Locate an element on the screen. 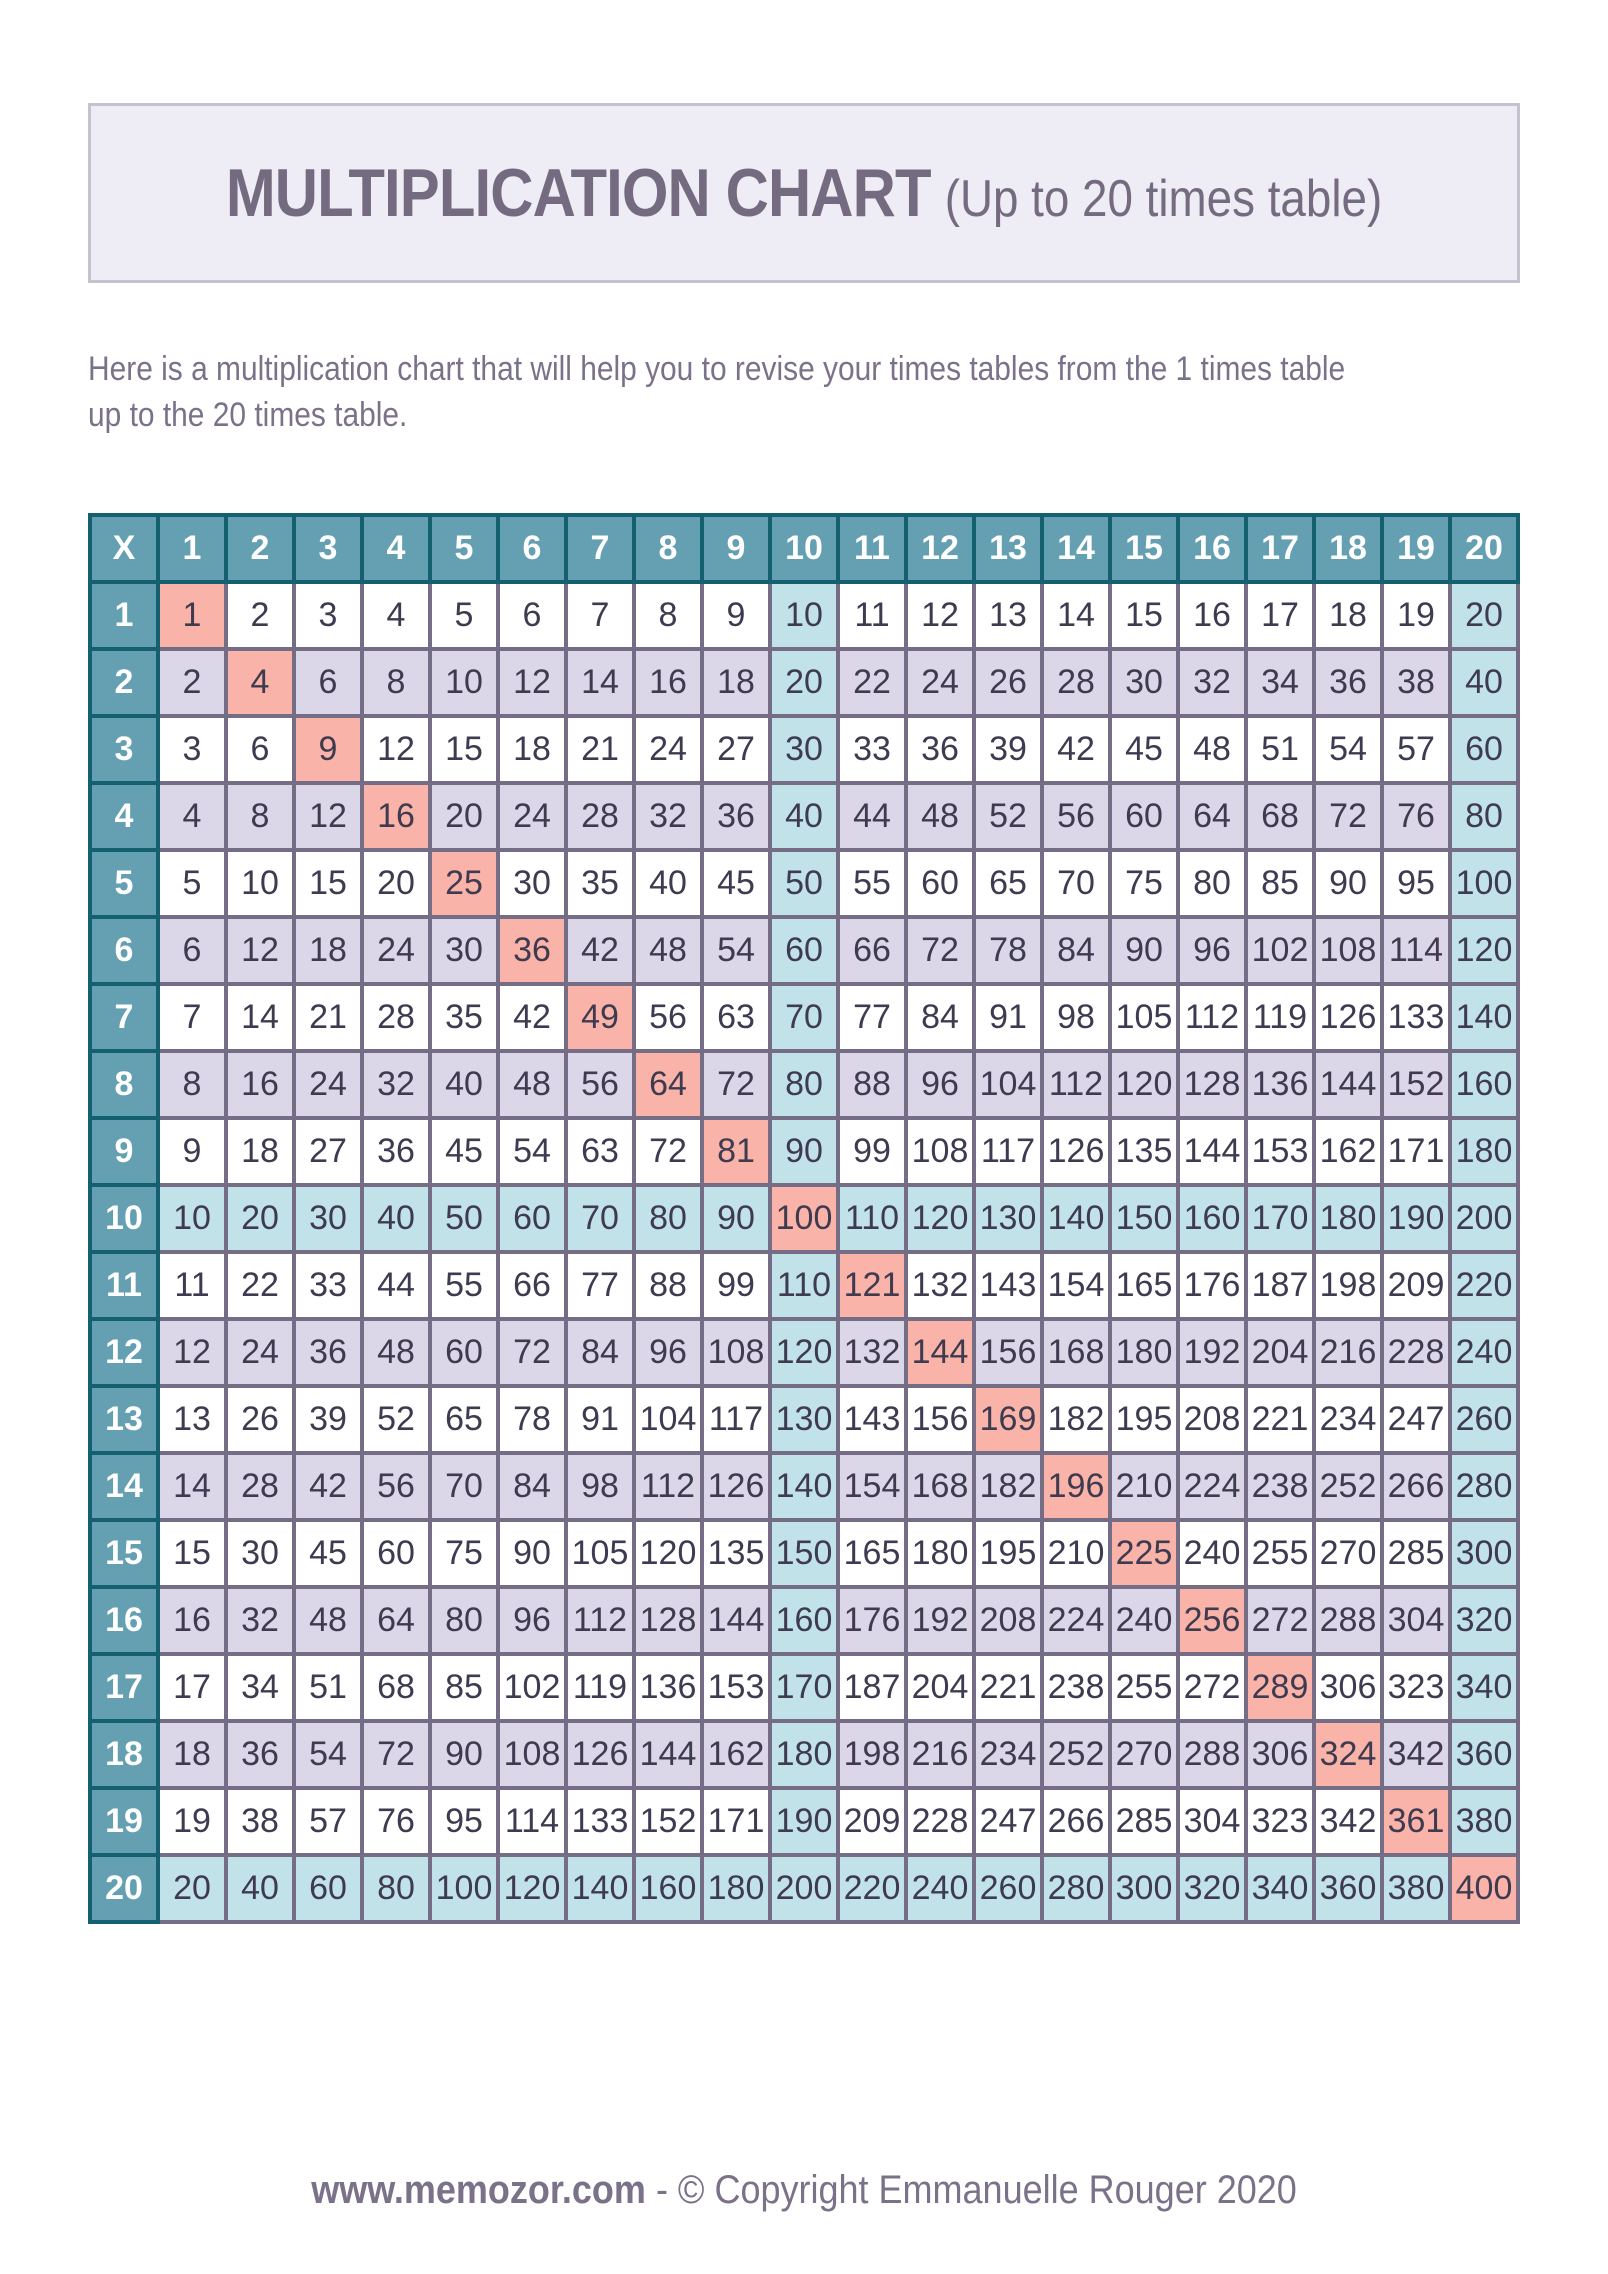 The height and width of the screenshot is (2274, 1608). product-cell-10x6: 60 is located at coordinates (532, 1218).